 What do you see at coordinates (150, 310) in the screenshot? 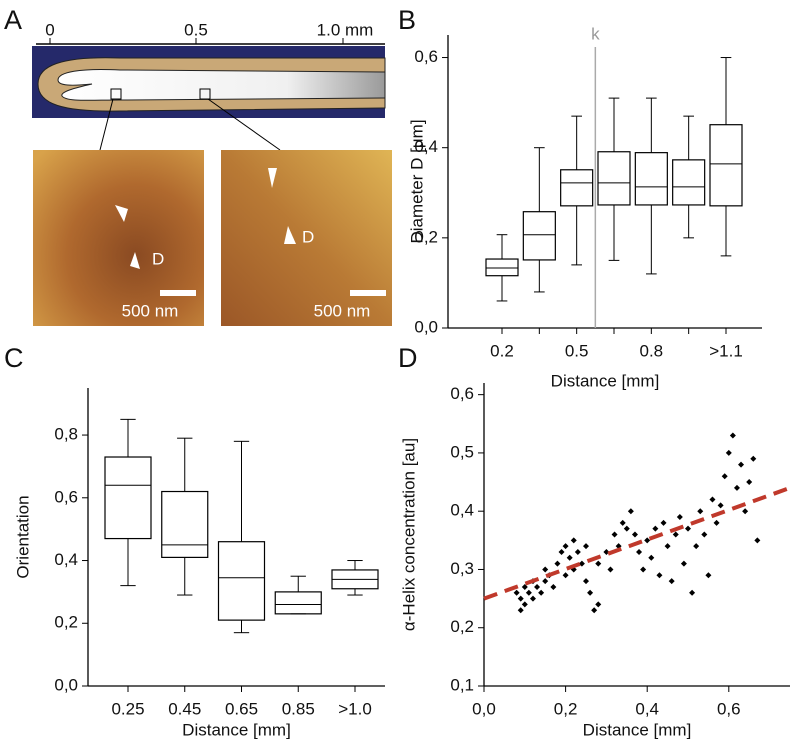
I see `scale-bar-label: 500 nm` at bounding box center [150, 310].